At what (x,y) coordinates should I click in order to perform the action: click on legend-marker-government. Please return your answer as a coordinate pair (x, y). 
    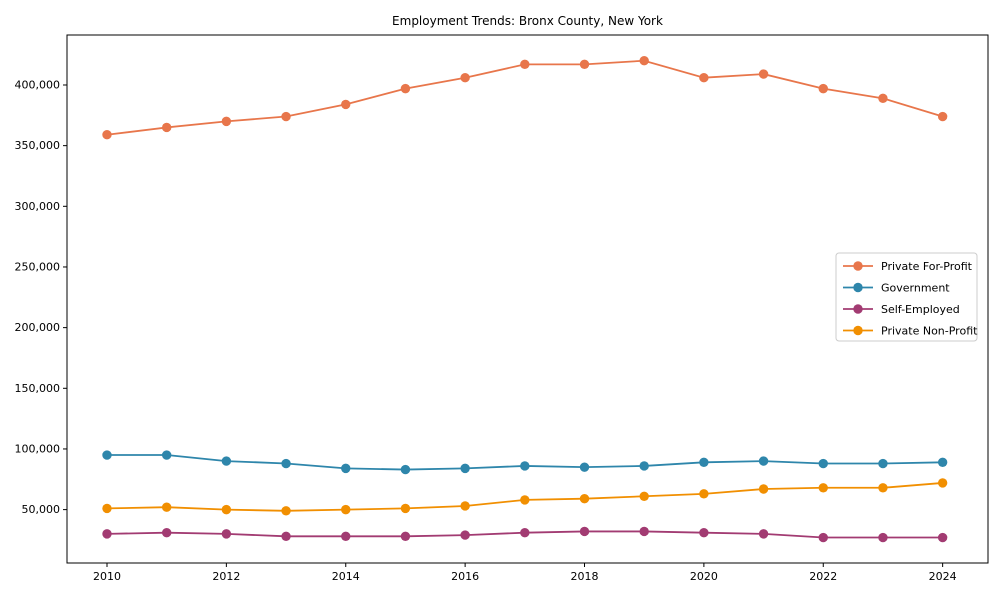
    Looking at the image, I should click on (858, 287).